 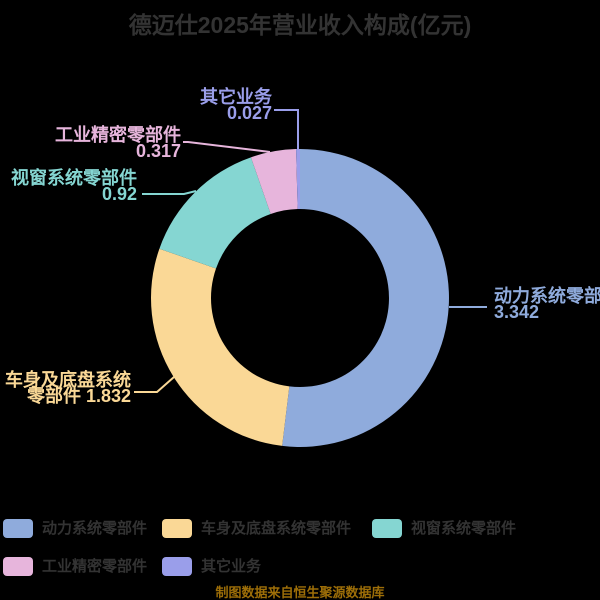 What do you see at coordinates (220, 347) in the screenshot?
I see `pie-slice-body-chassis-parts` at bounding box center [220, 347].